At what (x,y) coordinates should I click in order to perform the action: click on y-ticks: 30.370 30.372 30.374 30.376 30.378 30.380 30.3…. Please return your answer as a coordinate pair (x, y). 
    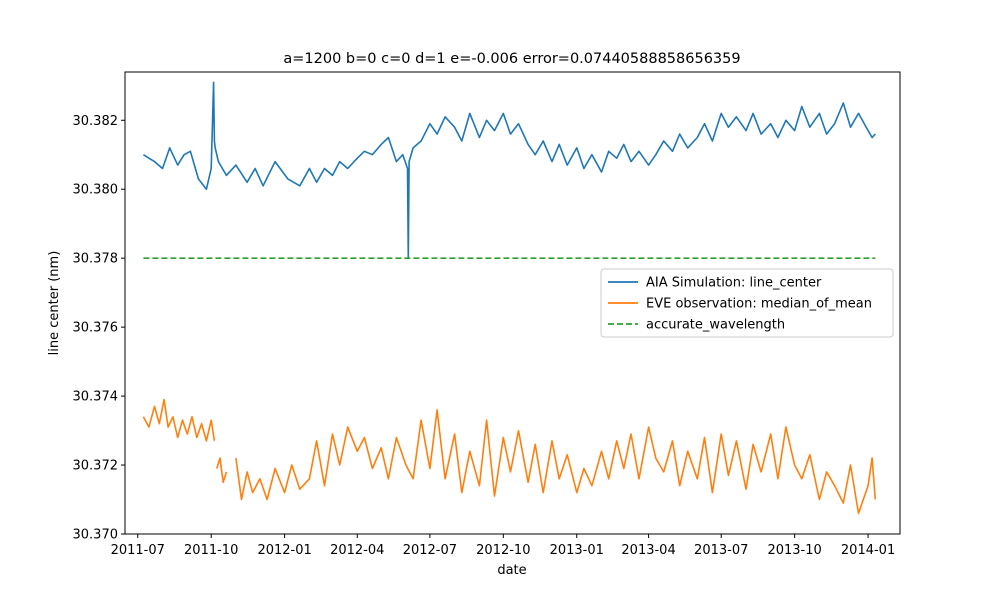
    Looking at the image, I should click on (99, 328).